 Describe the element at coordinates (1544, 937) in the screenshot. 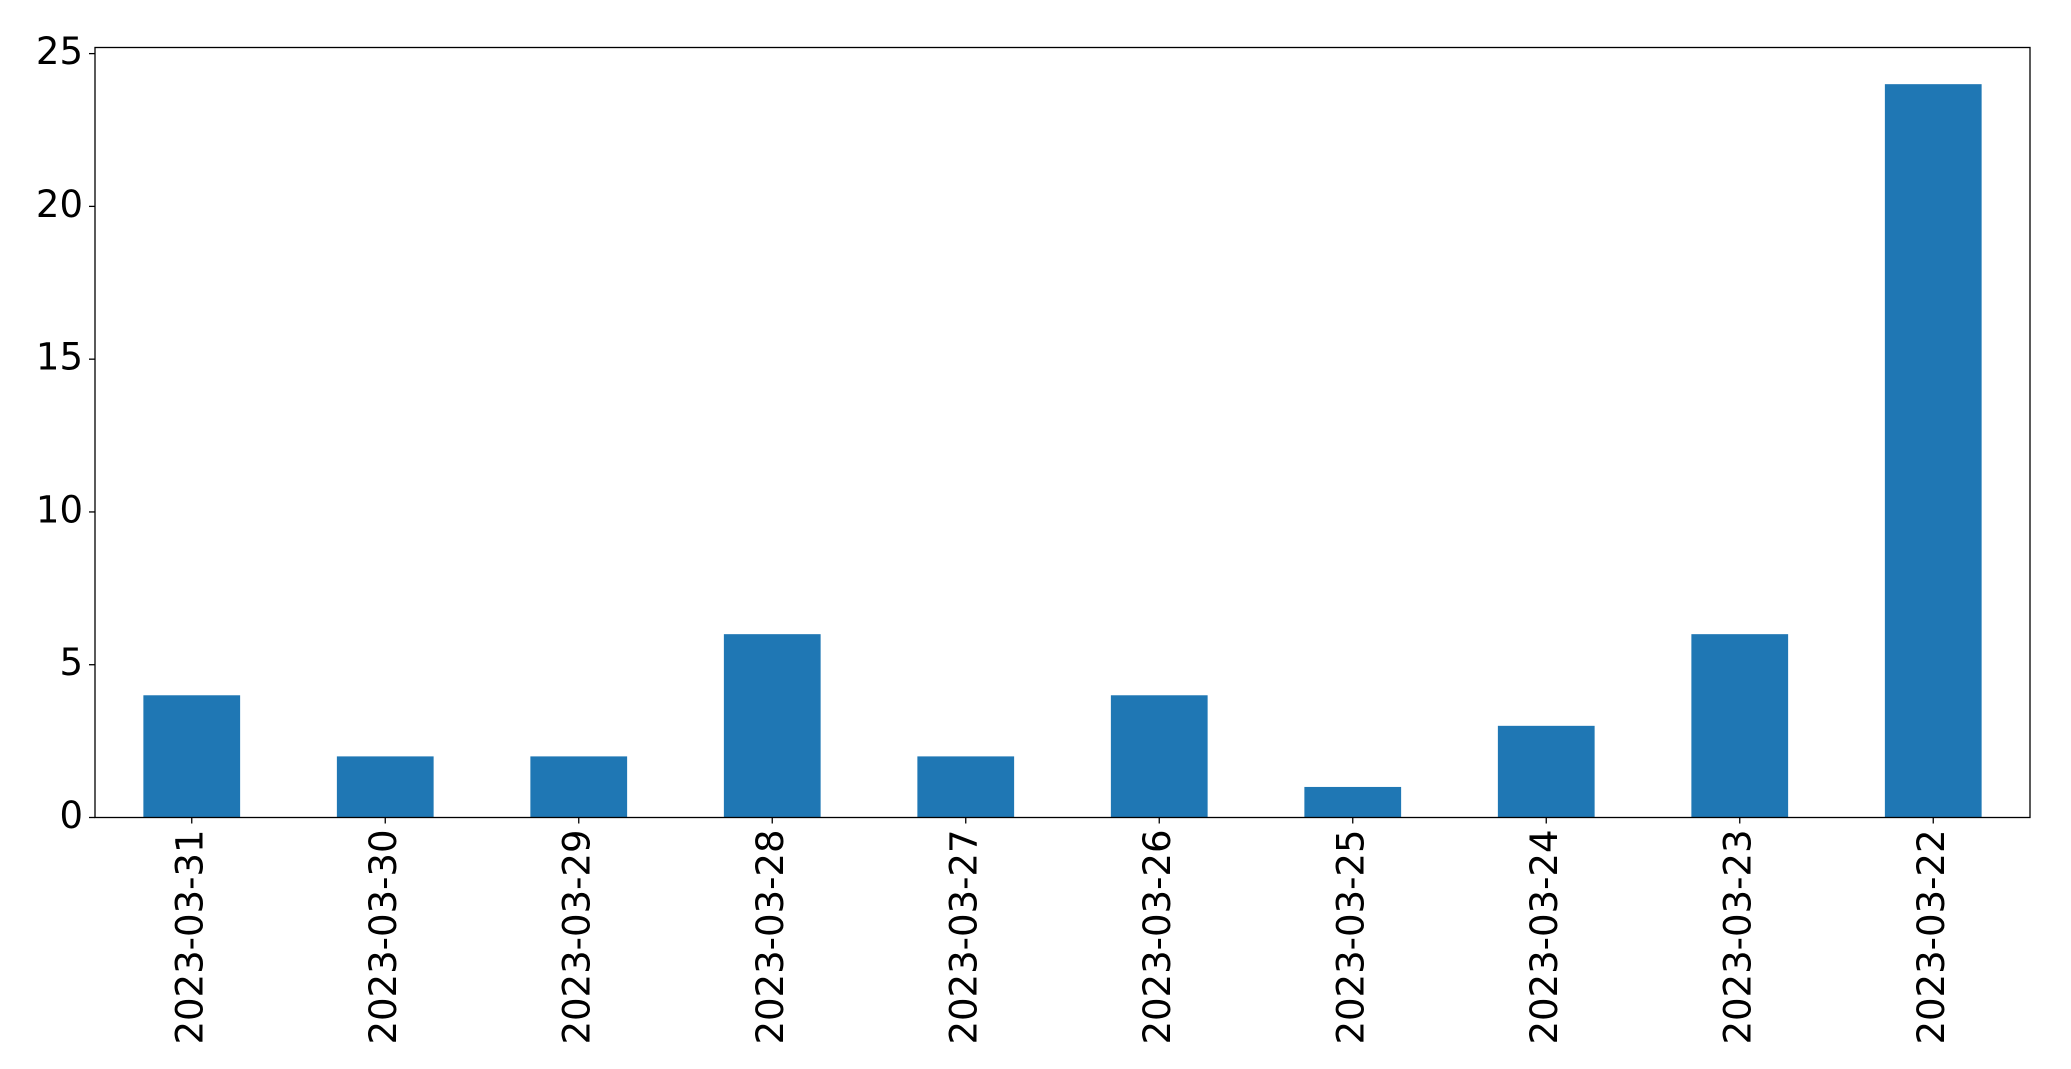

I see `x-tick-label: 2023-03-24` at that location.